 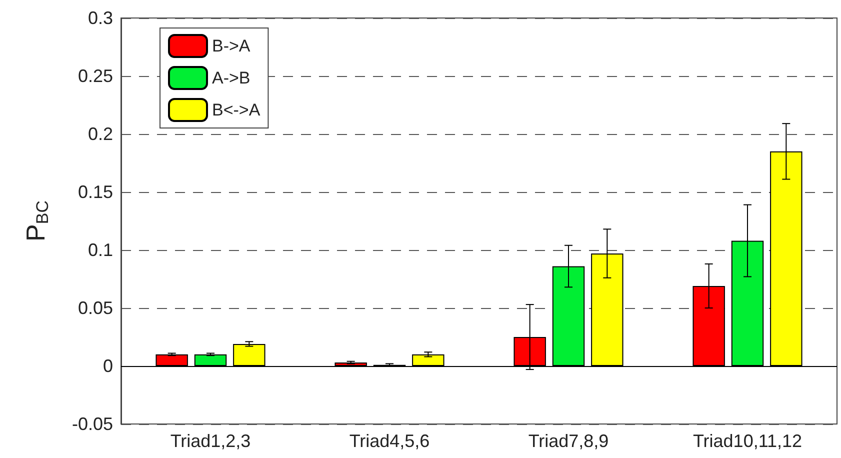 I want to click on y-tick-label: 0, so click(x=107, y=366).